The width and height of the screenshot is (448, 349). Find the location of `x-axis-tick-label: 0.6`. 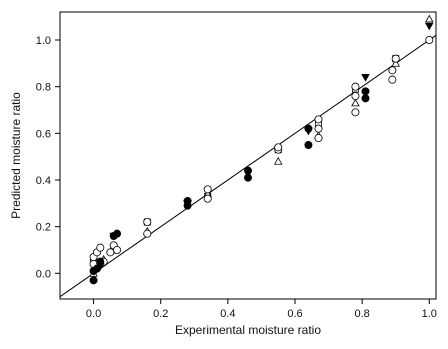

x-axis-tick-label: 0.6 is located at coordinates (294, 314).